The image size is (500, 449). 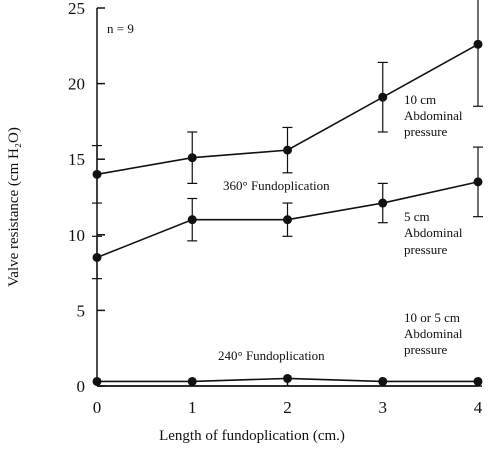 What do you see at coordinates (120, 28) in the screenshot?
I see `sample-size-label: n = 9` at bounding box center [120, 28].